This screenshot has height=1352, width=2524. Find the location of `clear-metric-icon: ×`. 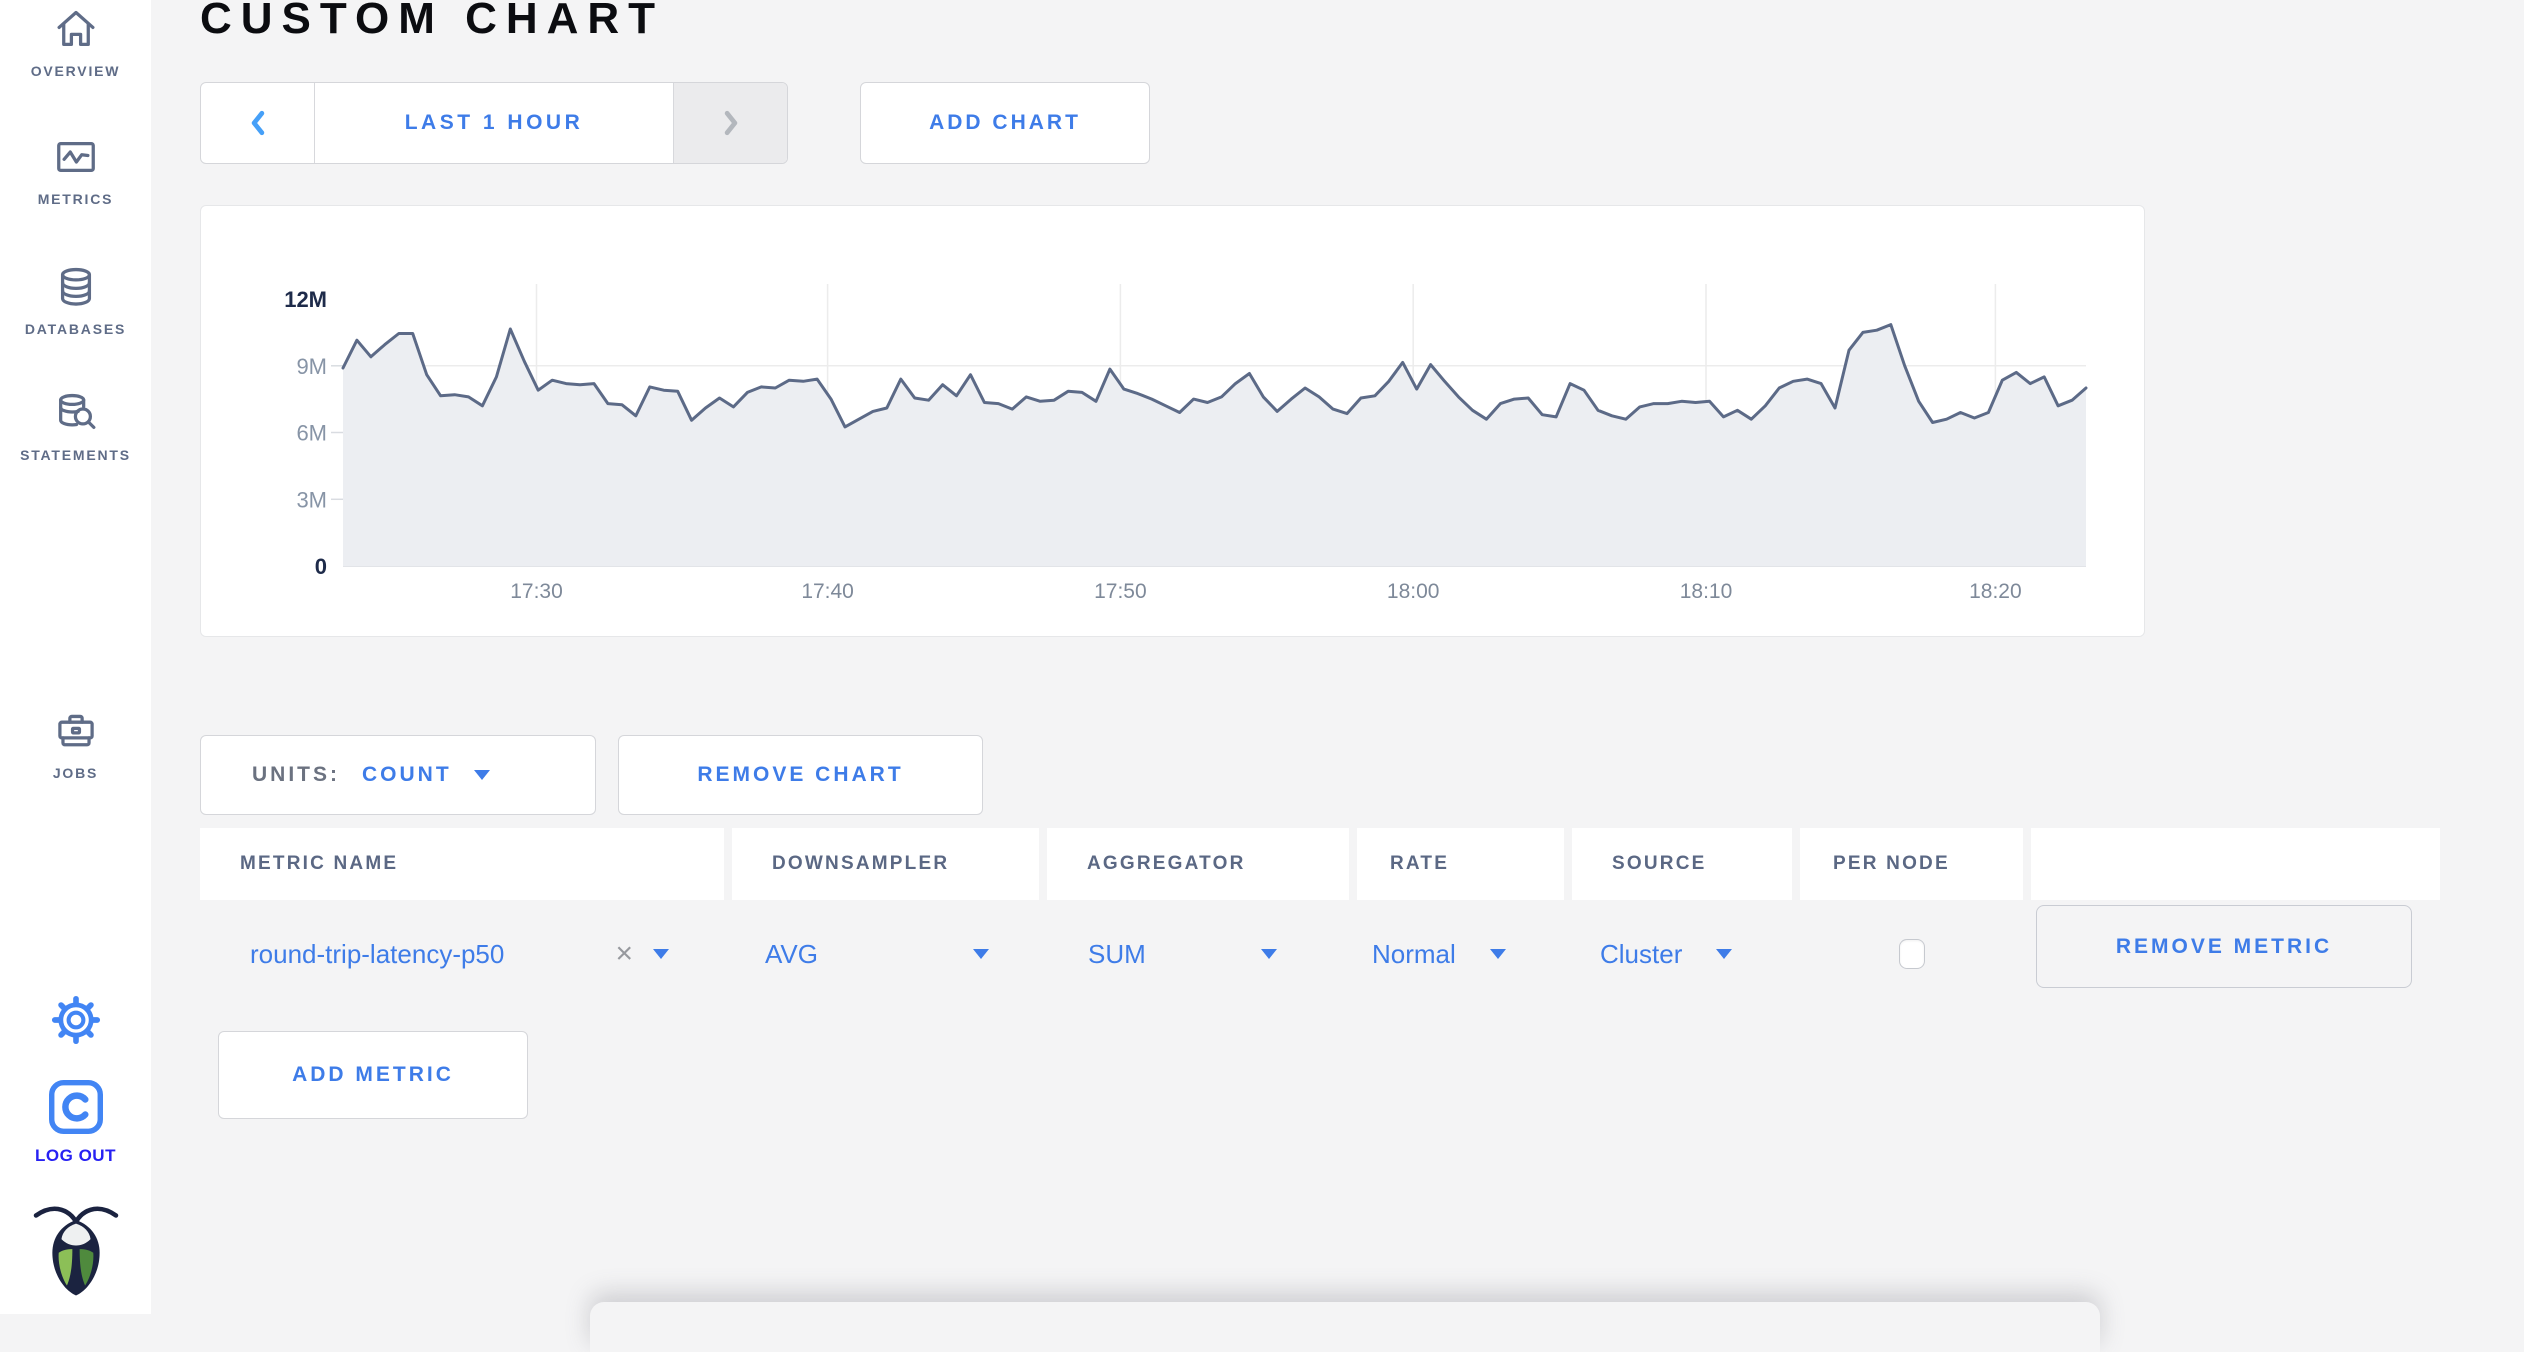

clear-metric-icon: × is located at coordinates (624, 953).